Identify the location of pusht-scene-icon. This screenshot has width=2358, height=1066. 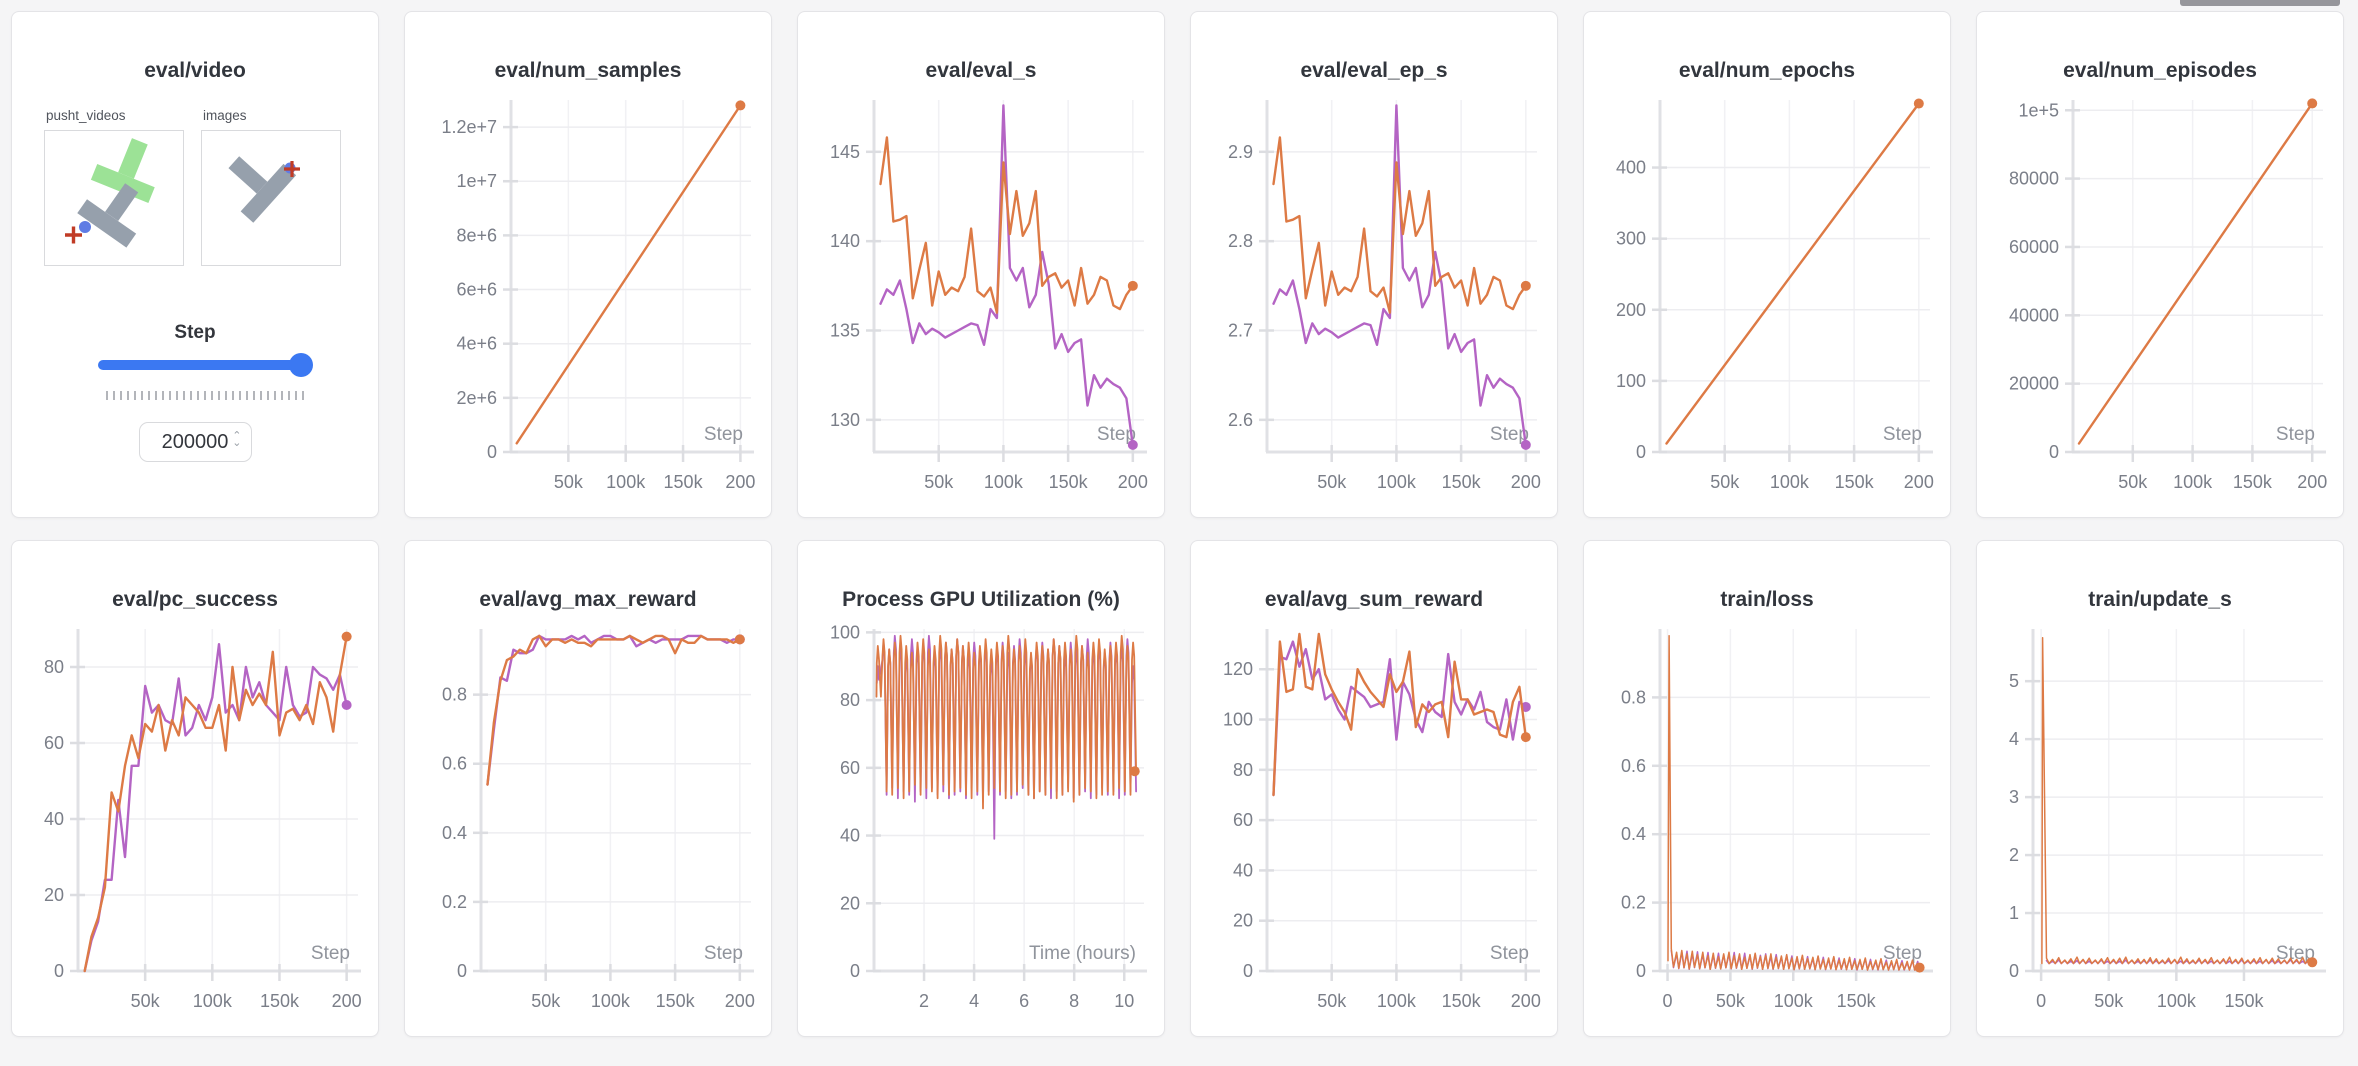
(110, 193).